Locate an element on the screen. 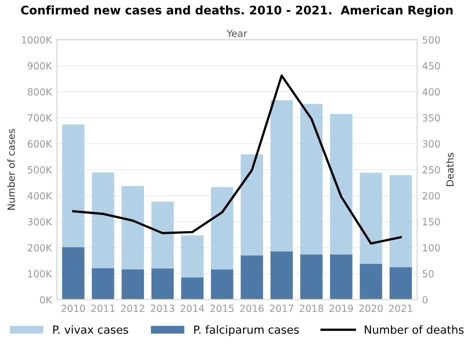 This screenshot has width=474, height=361. x-tick-label: 2017 is located at coordinates (282, 308).